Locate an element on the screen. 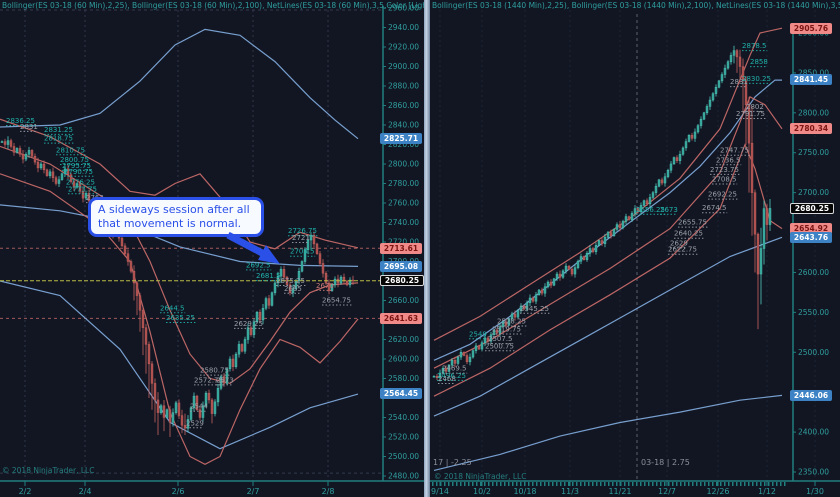 Image resolution: width=840 pixels, height=497 pixels. price-axis-label: 2520.00 is located at coordinates (403, 437).